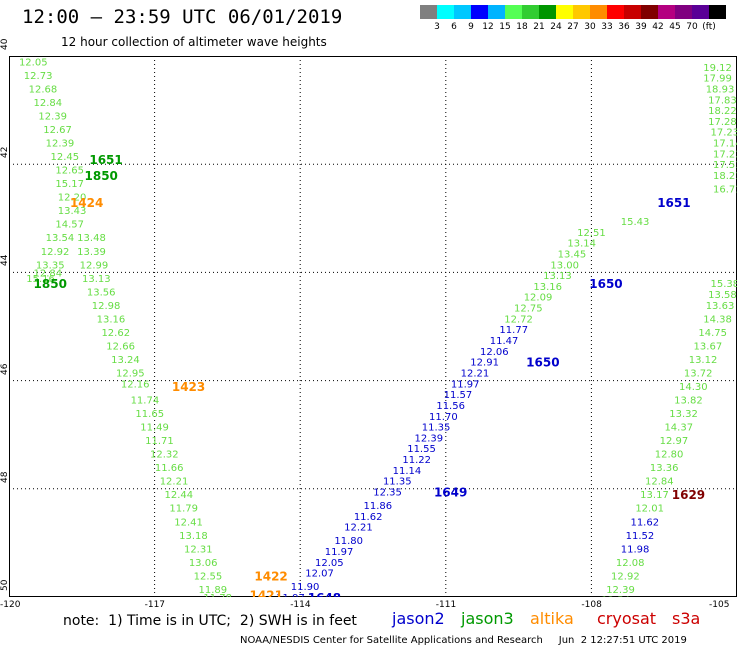 The height and width of the screenshot is (650, 740). Describe the element at coordinates (450, 406) in the screenshot. I see `wave-height-value: 11.56` at that location.